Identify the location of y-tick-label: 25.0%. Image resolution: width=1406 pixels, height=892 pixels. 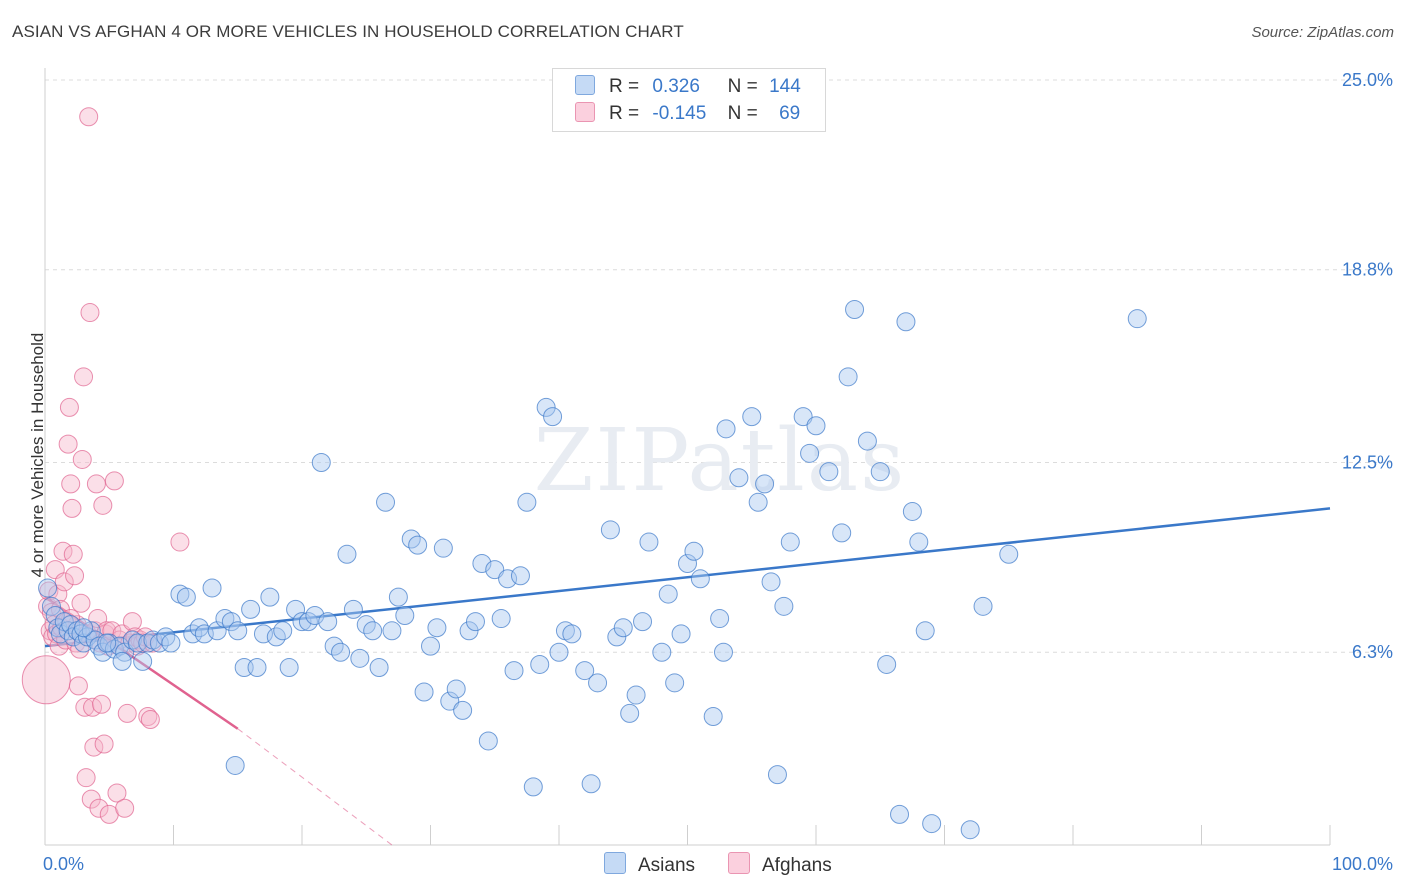
(1367, 80).